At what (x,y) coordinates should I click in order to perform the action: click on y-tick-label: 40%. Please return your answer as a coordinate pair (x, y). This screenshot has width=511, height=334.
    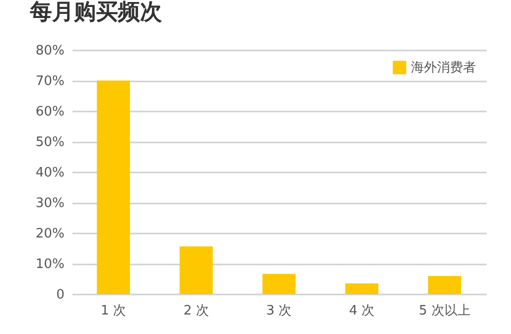
    Looking at the image, I should click on (50, 173).